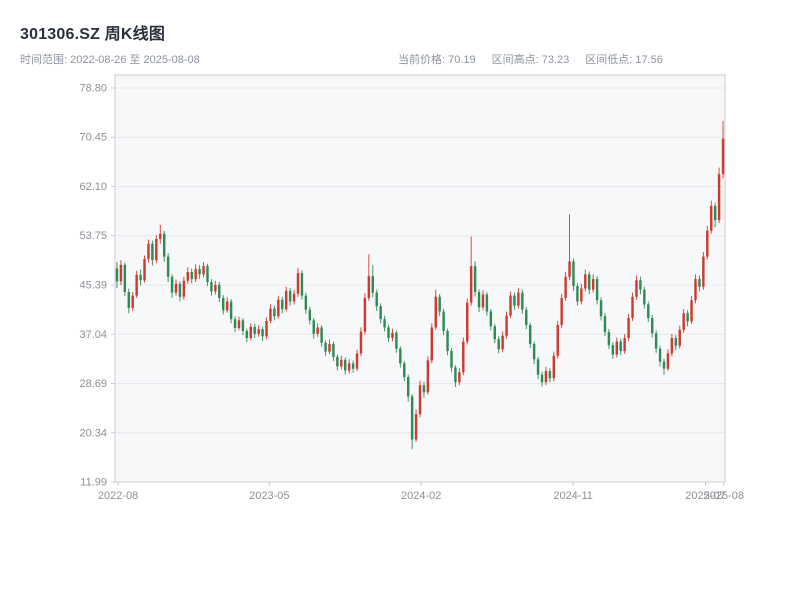 The image size is (800, 600). What do you see at coordinates (110, 60) in the screenshot?
I see `time-range-label: 时间范围: 2022-08-26 至 2025-08-08` at bounding box center [110, 60].